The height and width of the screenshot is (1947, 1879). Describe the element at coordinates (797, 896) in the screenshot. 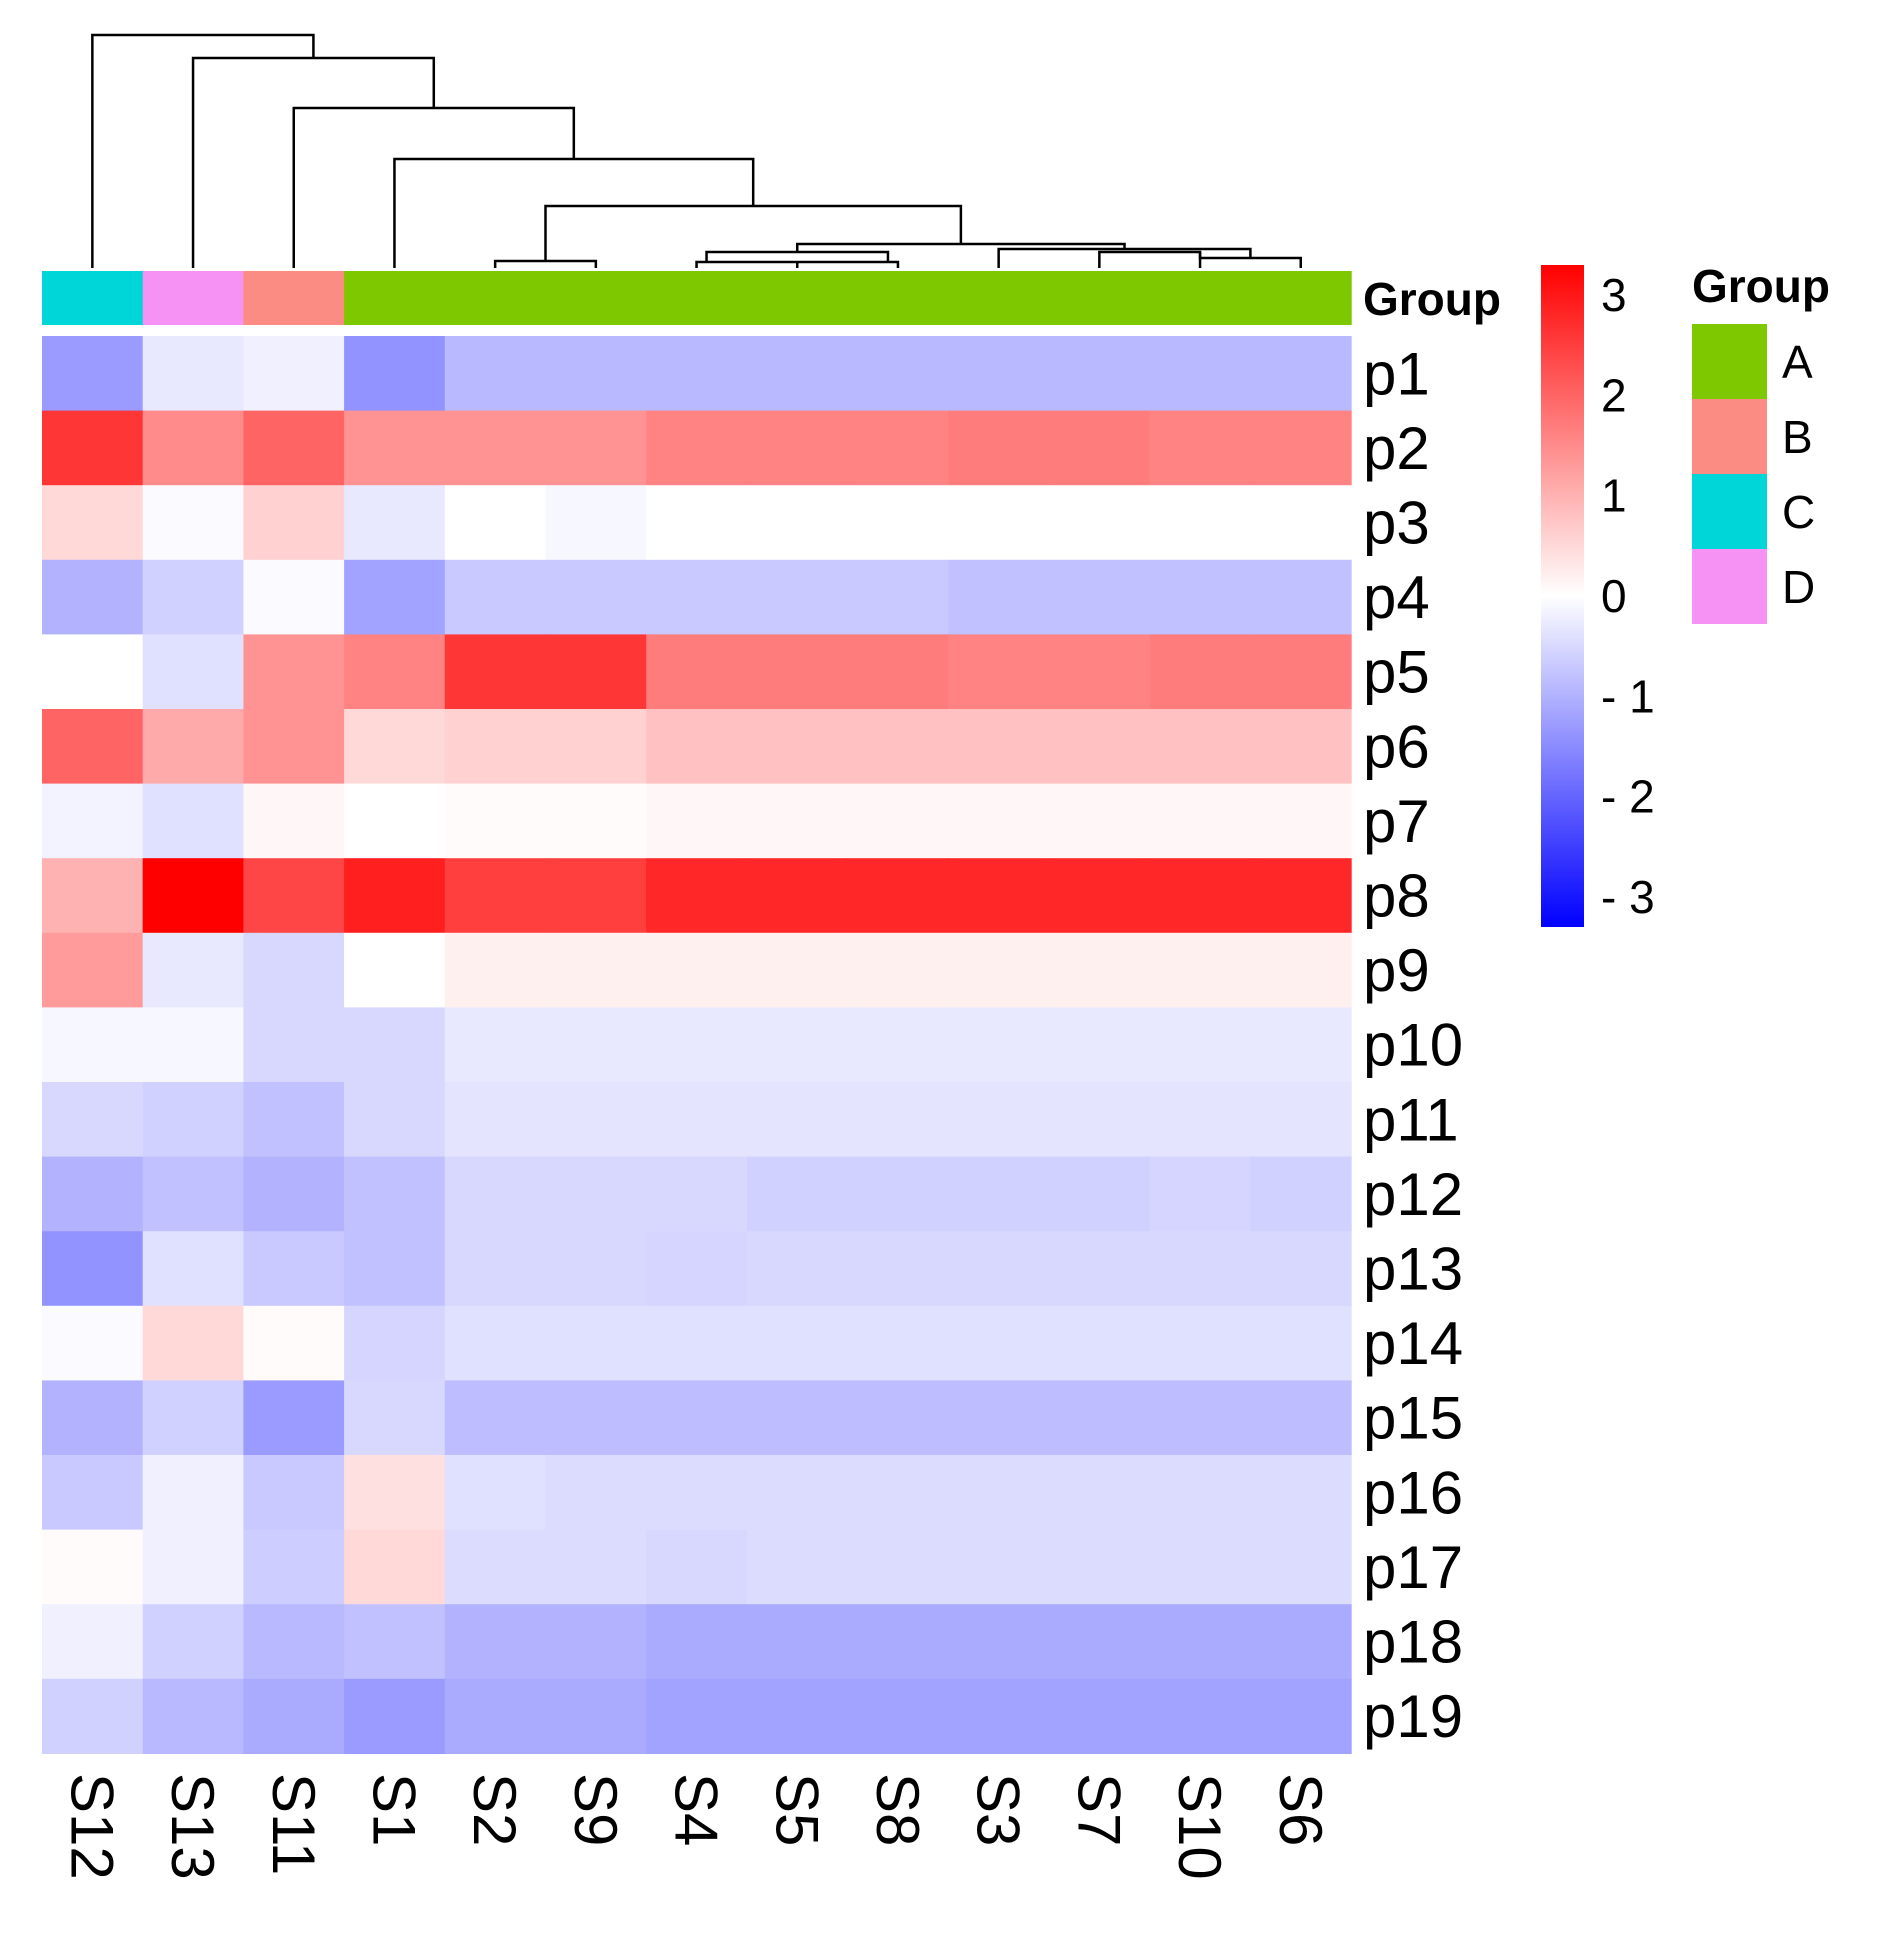

I see `heatmap-cell-p8-S5` at that location.